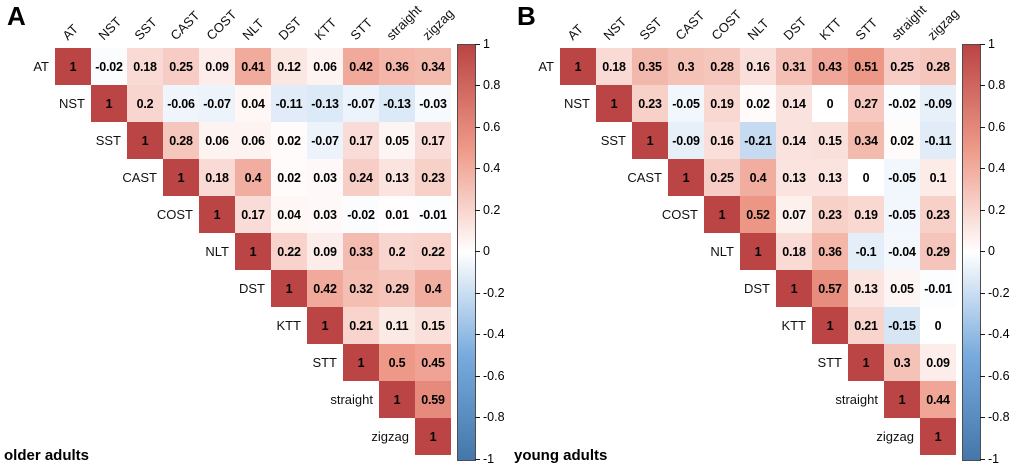 The image size is (1020, 468). What do you see at coordinates (324, 362) in the screenshot?
I see `row-label-stt: STT` at bounding box center [324, 362].